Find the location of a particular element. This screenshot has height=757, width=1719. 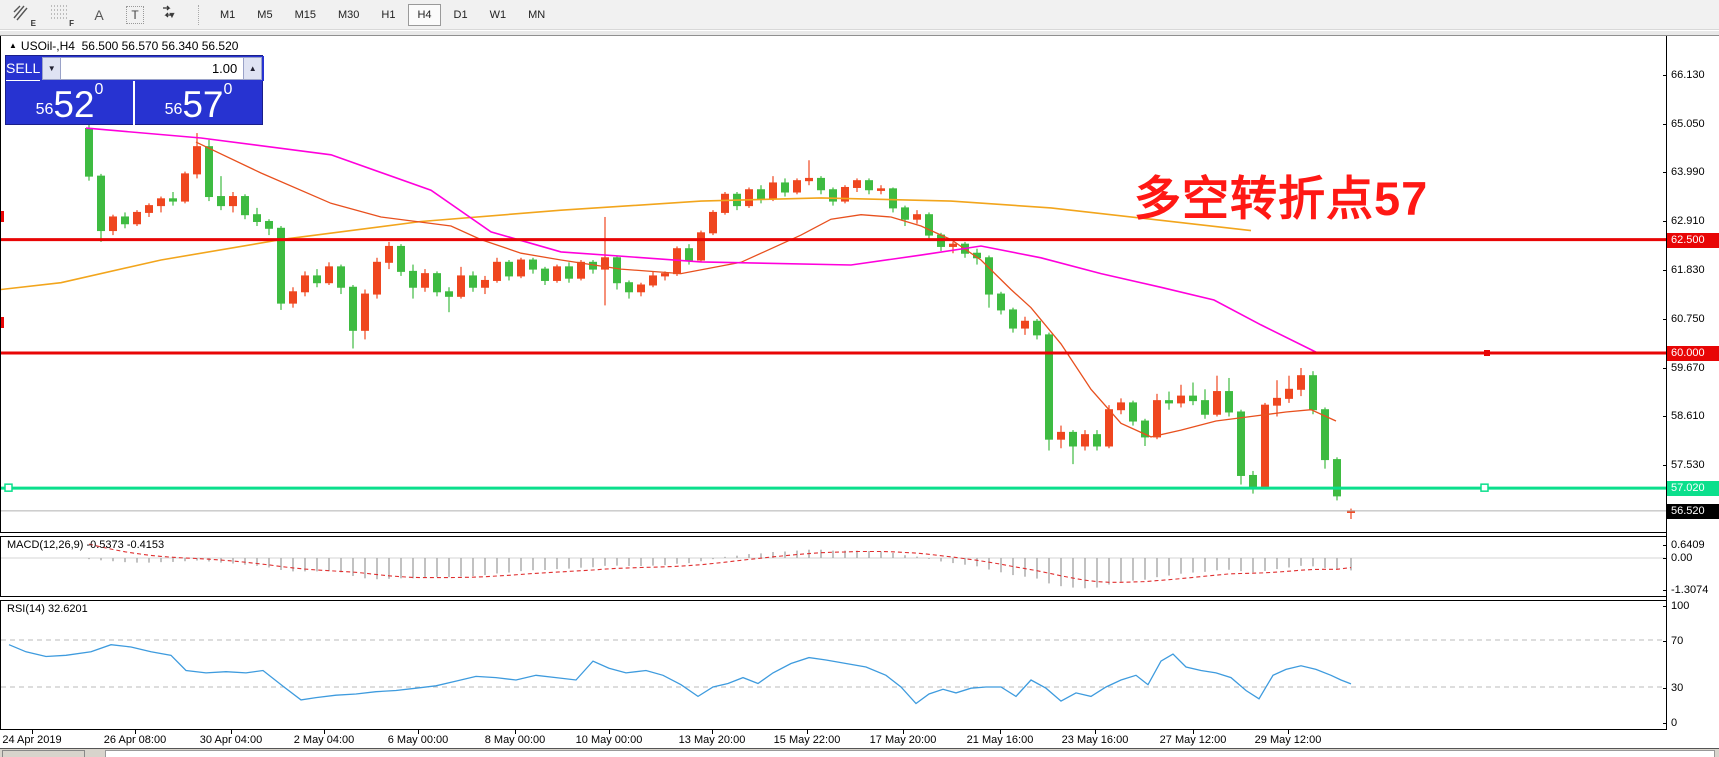

toolbar-icon-group: E F A T ▼ is located at coordinates (97, 16).